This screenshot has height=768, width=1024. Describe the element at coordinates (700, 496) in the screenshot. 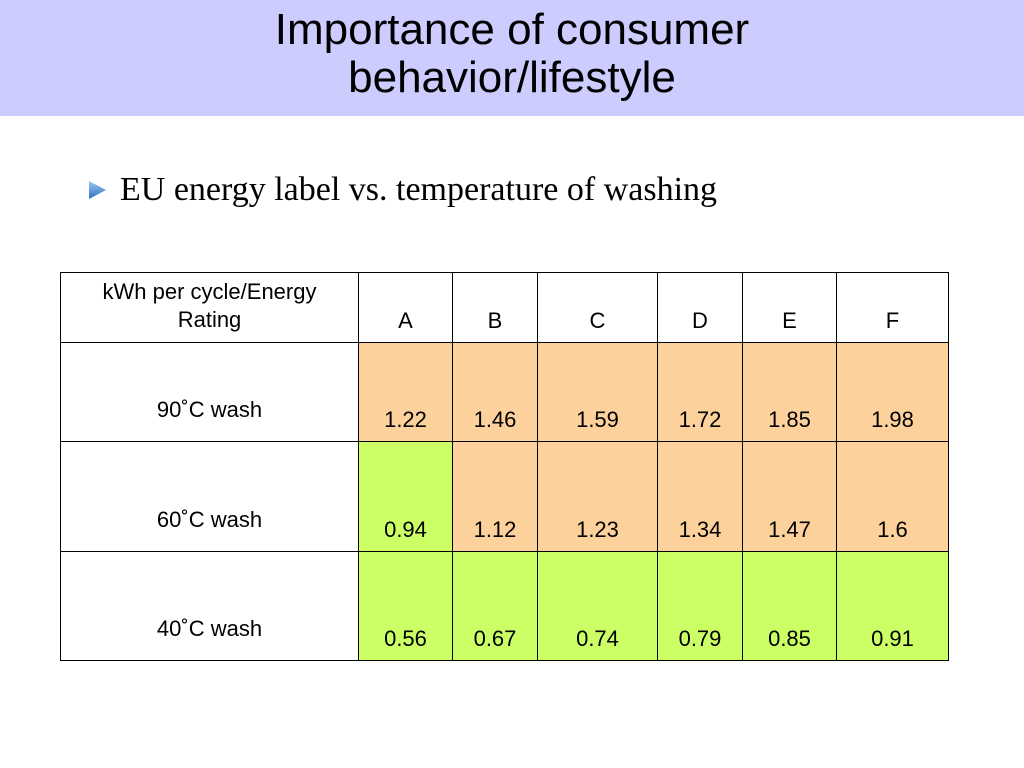

I see `table-cell: 1.34` at that location.